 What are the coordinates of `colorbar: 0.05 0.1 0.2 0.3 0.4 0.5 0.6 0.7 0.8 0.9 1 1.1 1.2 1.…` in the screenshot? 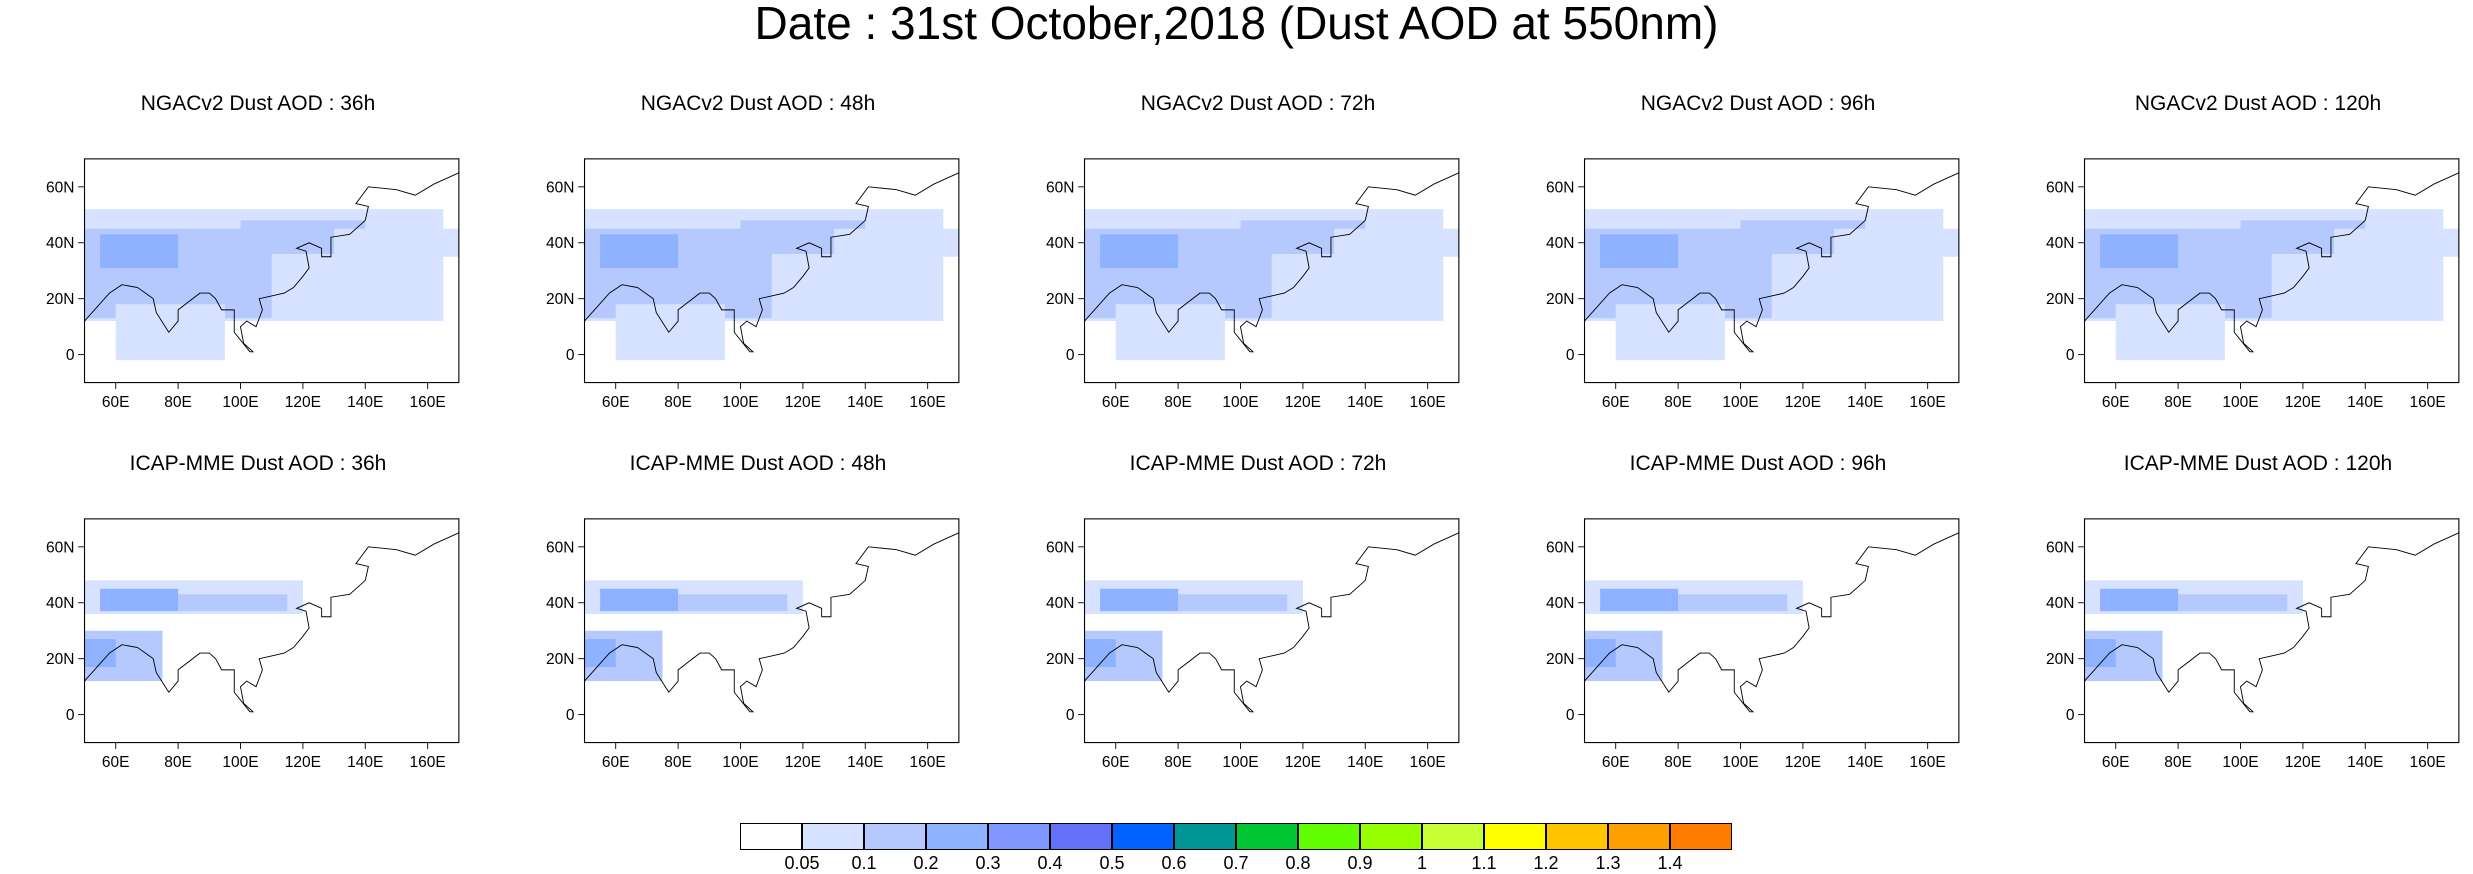 It's located at (1236, 848).